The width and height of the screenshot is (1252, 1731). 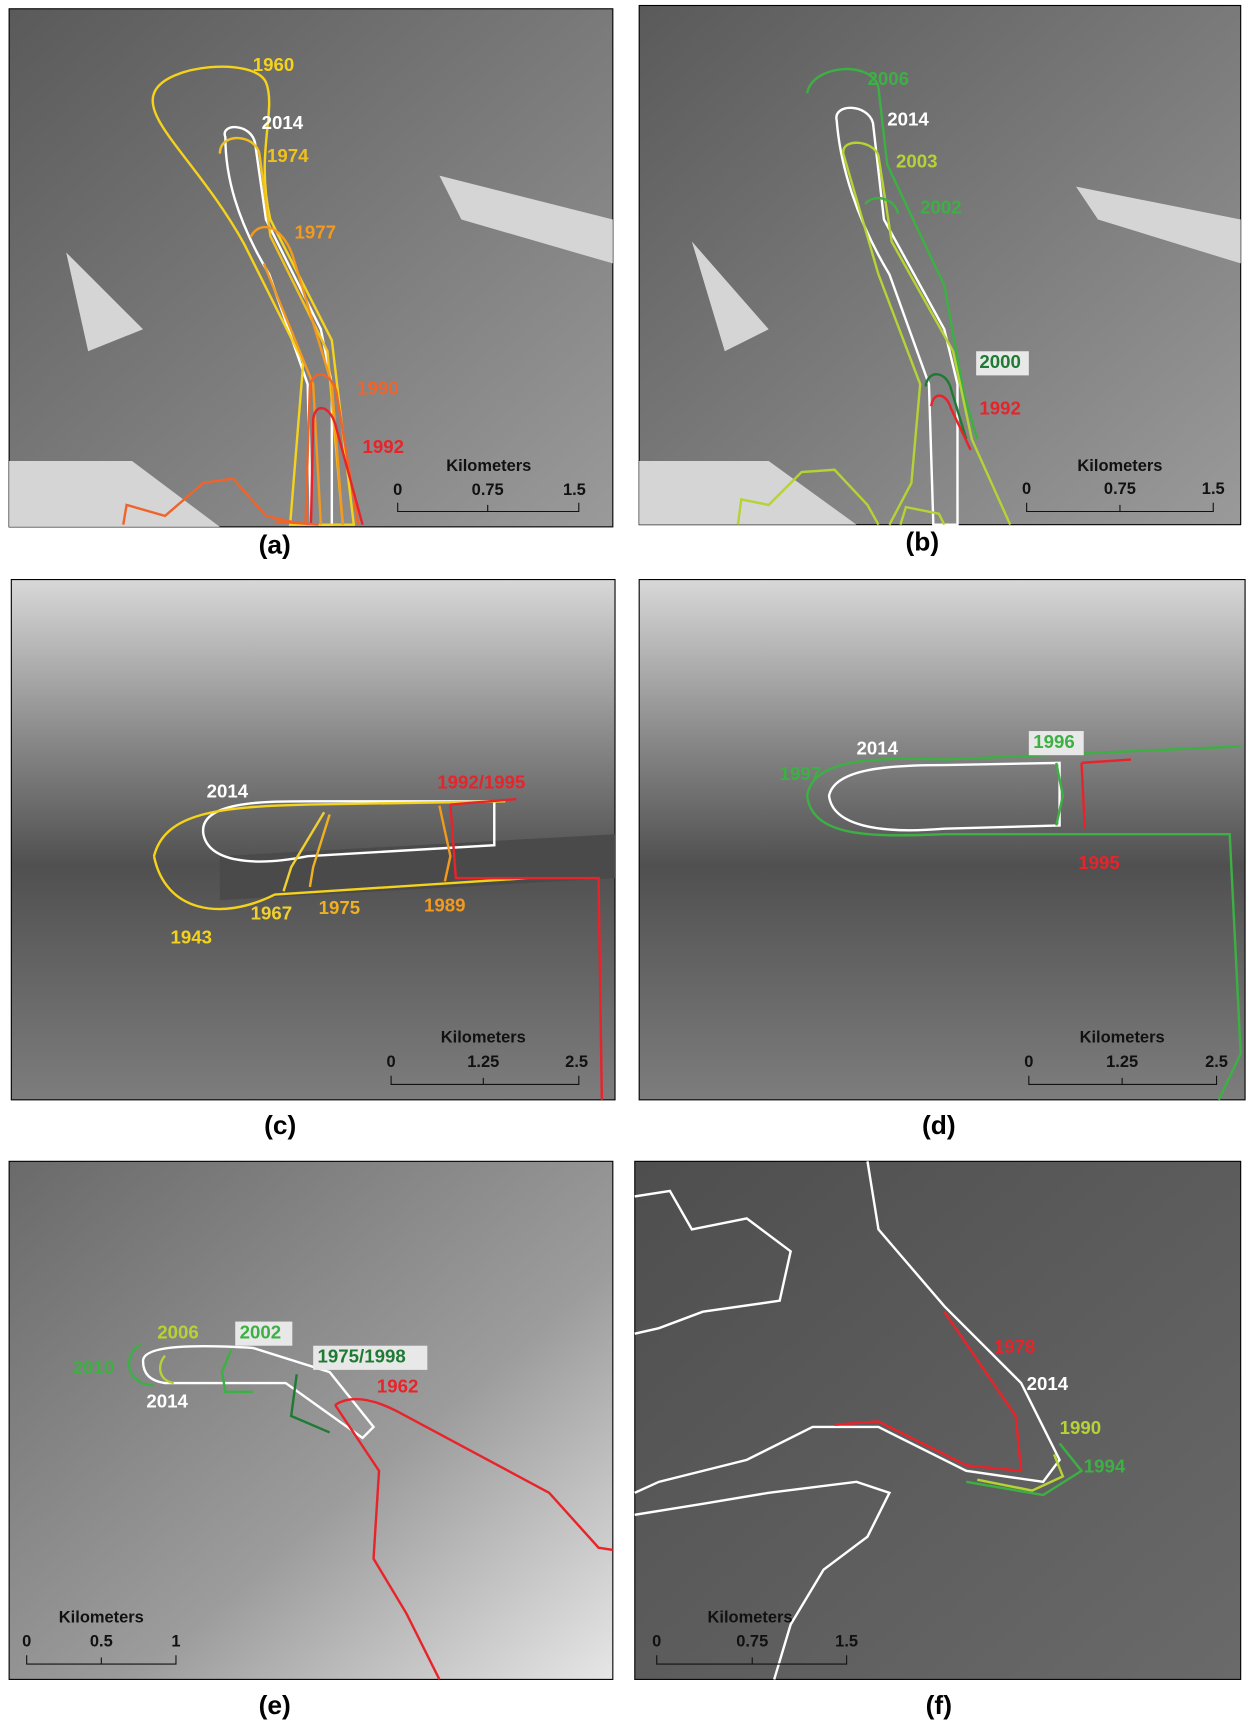 What do you see at coordinates (1105, 1465) in the screenshot?
I see `year-label: 1994` at bounding box center [1105, 1465].